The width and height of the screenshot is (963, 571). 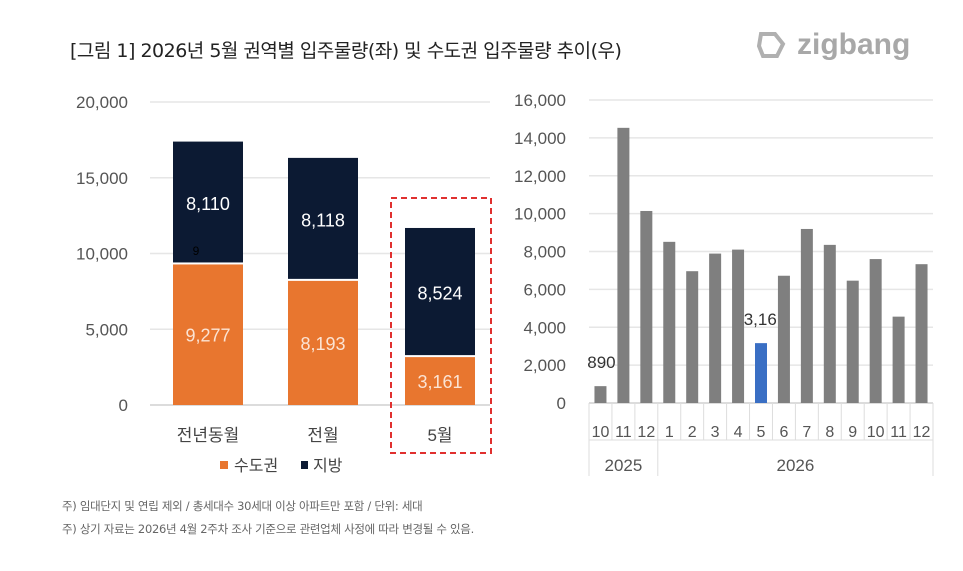 I want to click on x-tick-label: 9, so click(x=852, y=432).